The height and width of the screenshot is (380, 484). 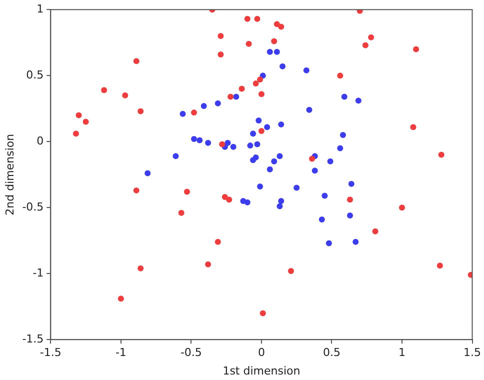 I want to click on x-tick-label: 0, so click(x=261, y=353).